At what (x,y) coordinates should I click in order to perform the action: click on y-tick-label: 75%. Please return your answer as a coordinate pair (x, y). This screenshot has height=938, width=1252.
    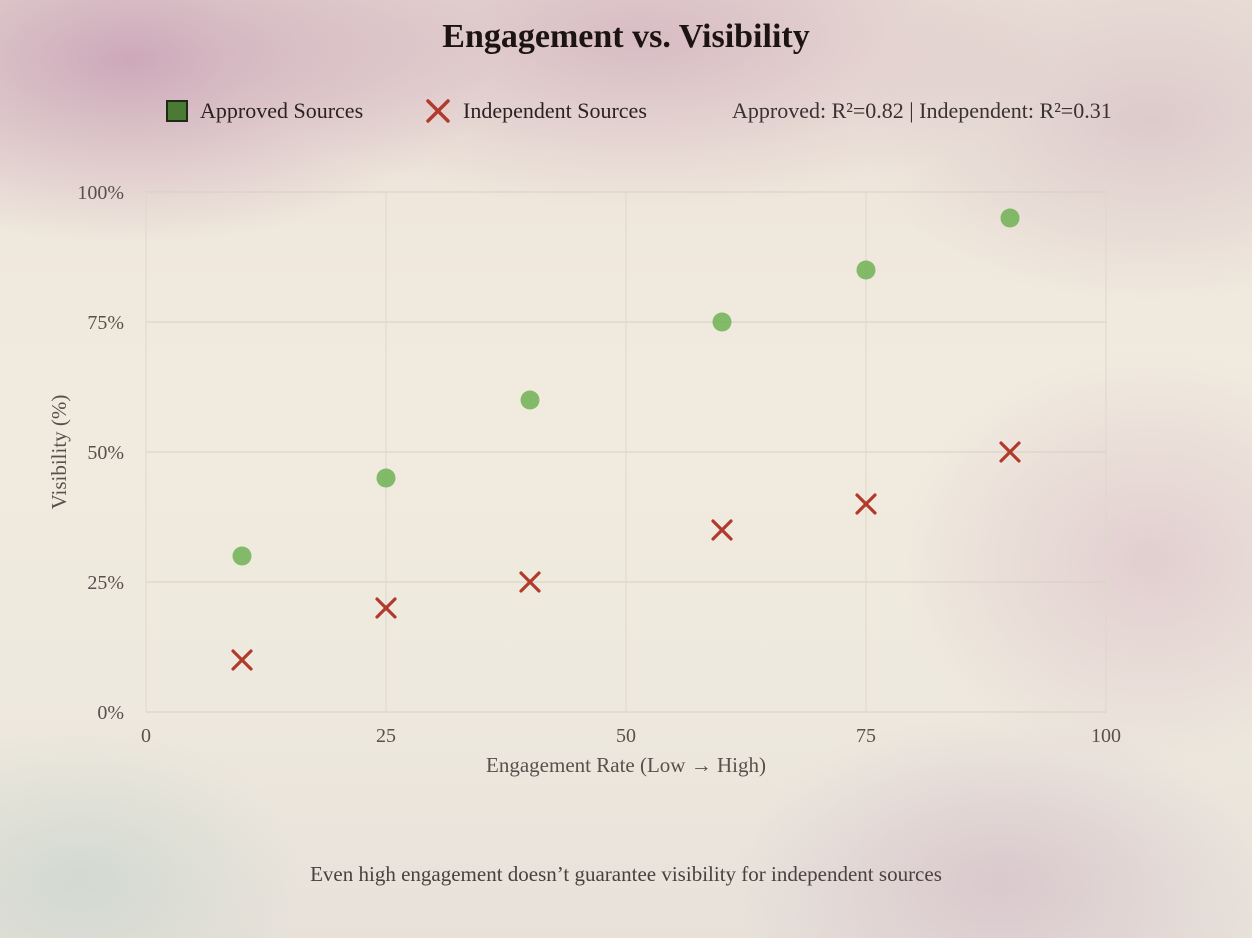
    Looking at the image, I should click on (105, 323).